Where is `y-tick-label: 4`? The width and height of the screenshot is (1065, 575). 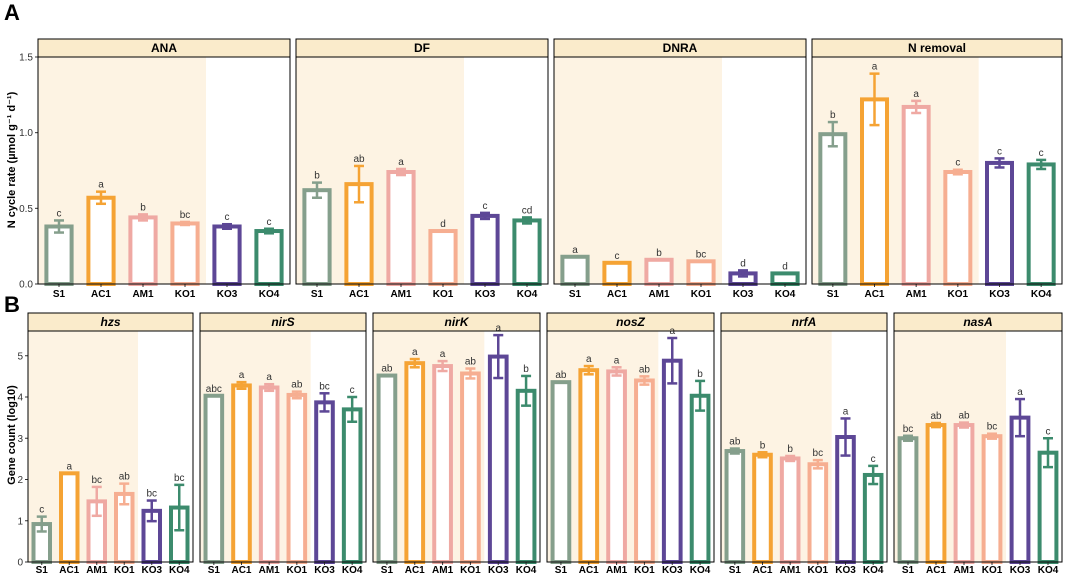 y-tick-label: 4 is located at coordinates (20, 398).